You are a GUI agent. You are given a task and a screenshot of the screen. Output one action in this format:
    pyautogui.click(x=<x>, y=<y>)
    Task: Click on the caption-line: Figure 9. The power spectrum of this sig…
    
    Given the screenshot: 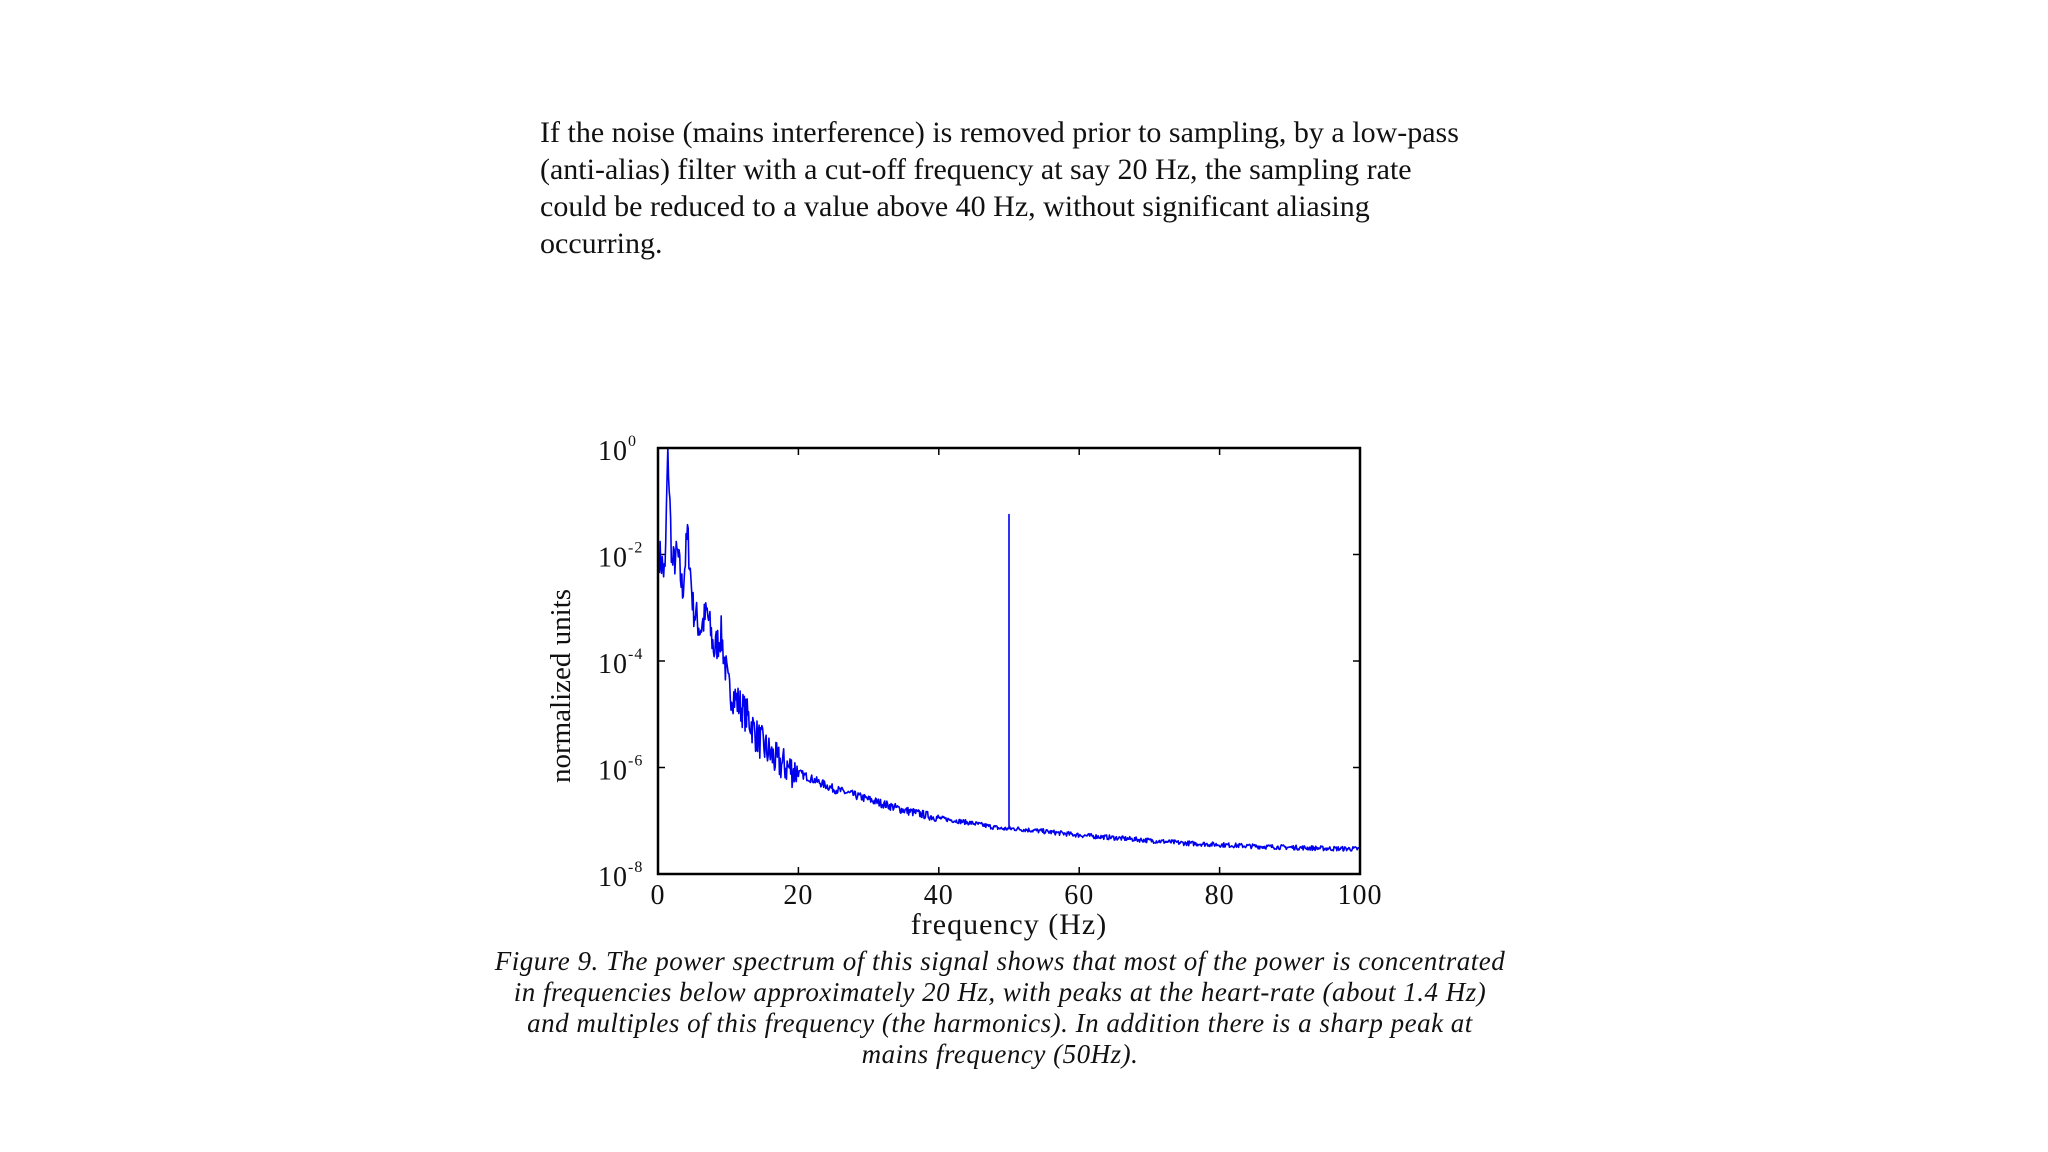 What is the action you would take?
    pyautogui.click(x=1000, y=961)
    